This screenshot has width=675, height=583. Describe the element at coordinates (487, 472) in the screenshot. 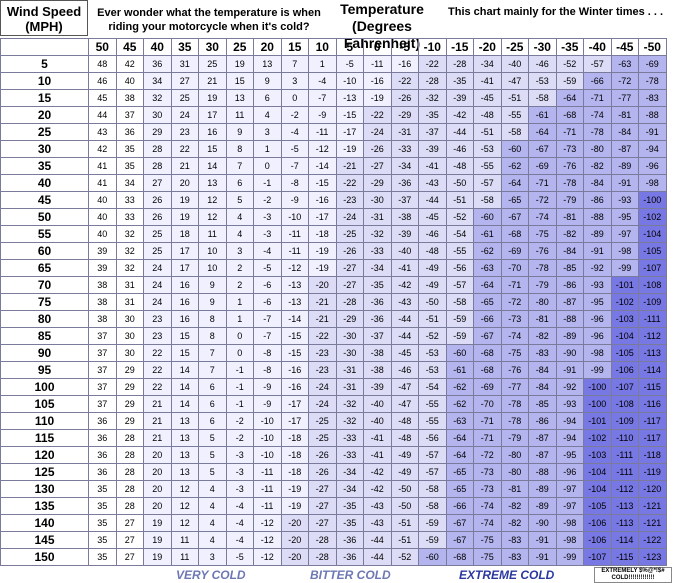

I see `wind-chill-cell: -73` at that location.